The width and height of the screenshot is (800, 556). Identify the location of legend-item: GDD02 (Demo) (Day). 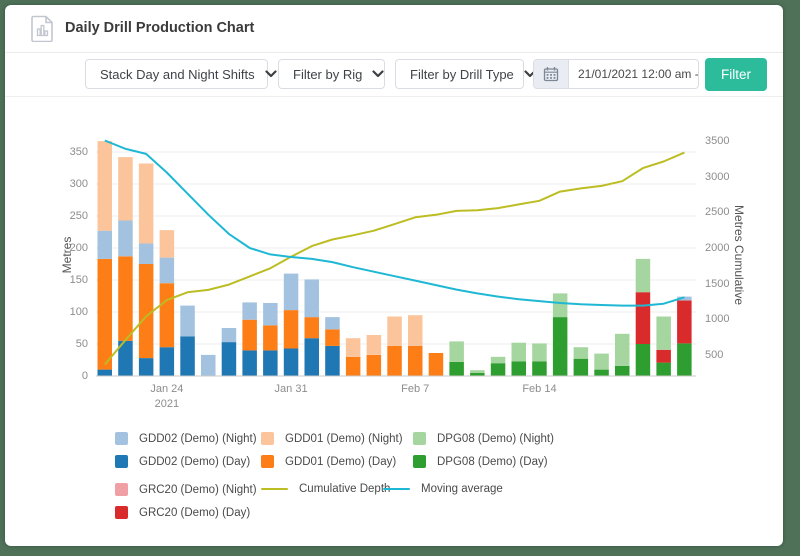
(182, 461).